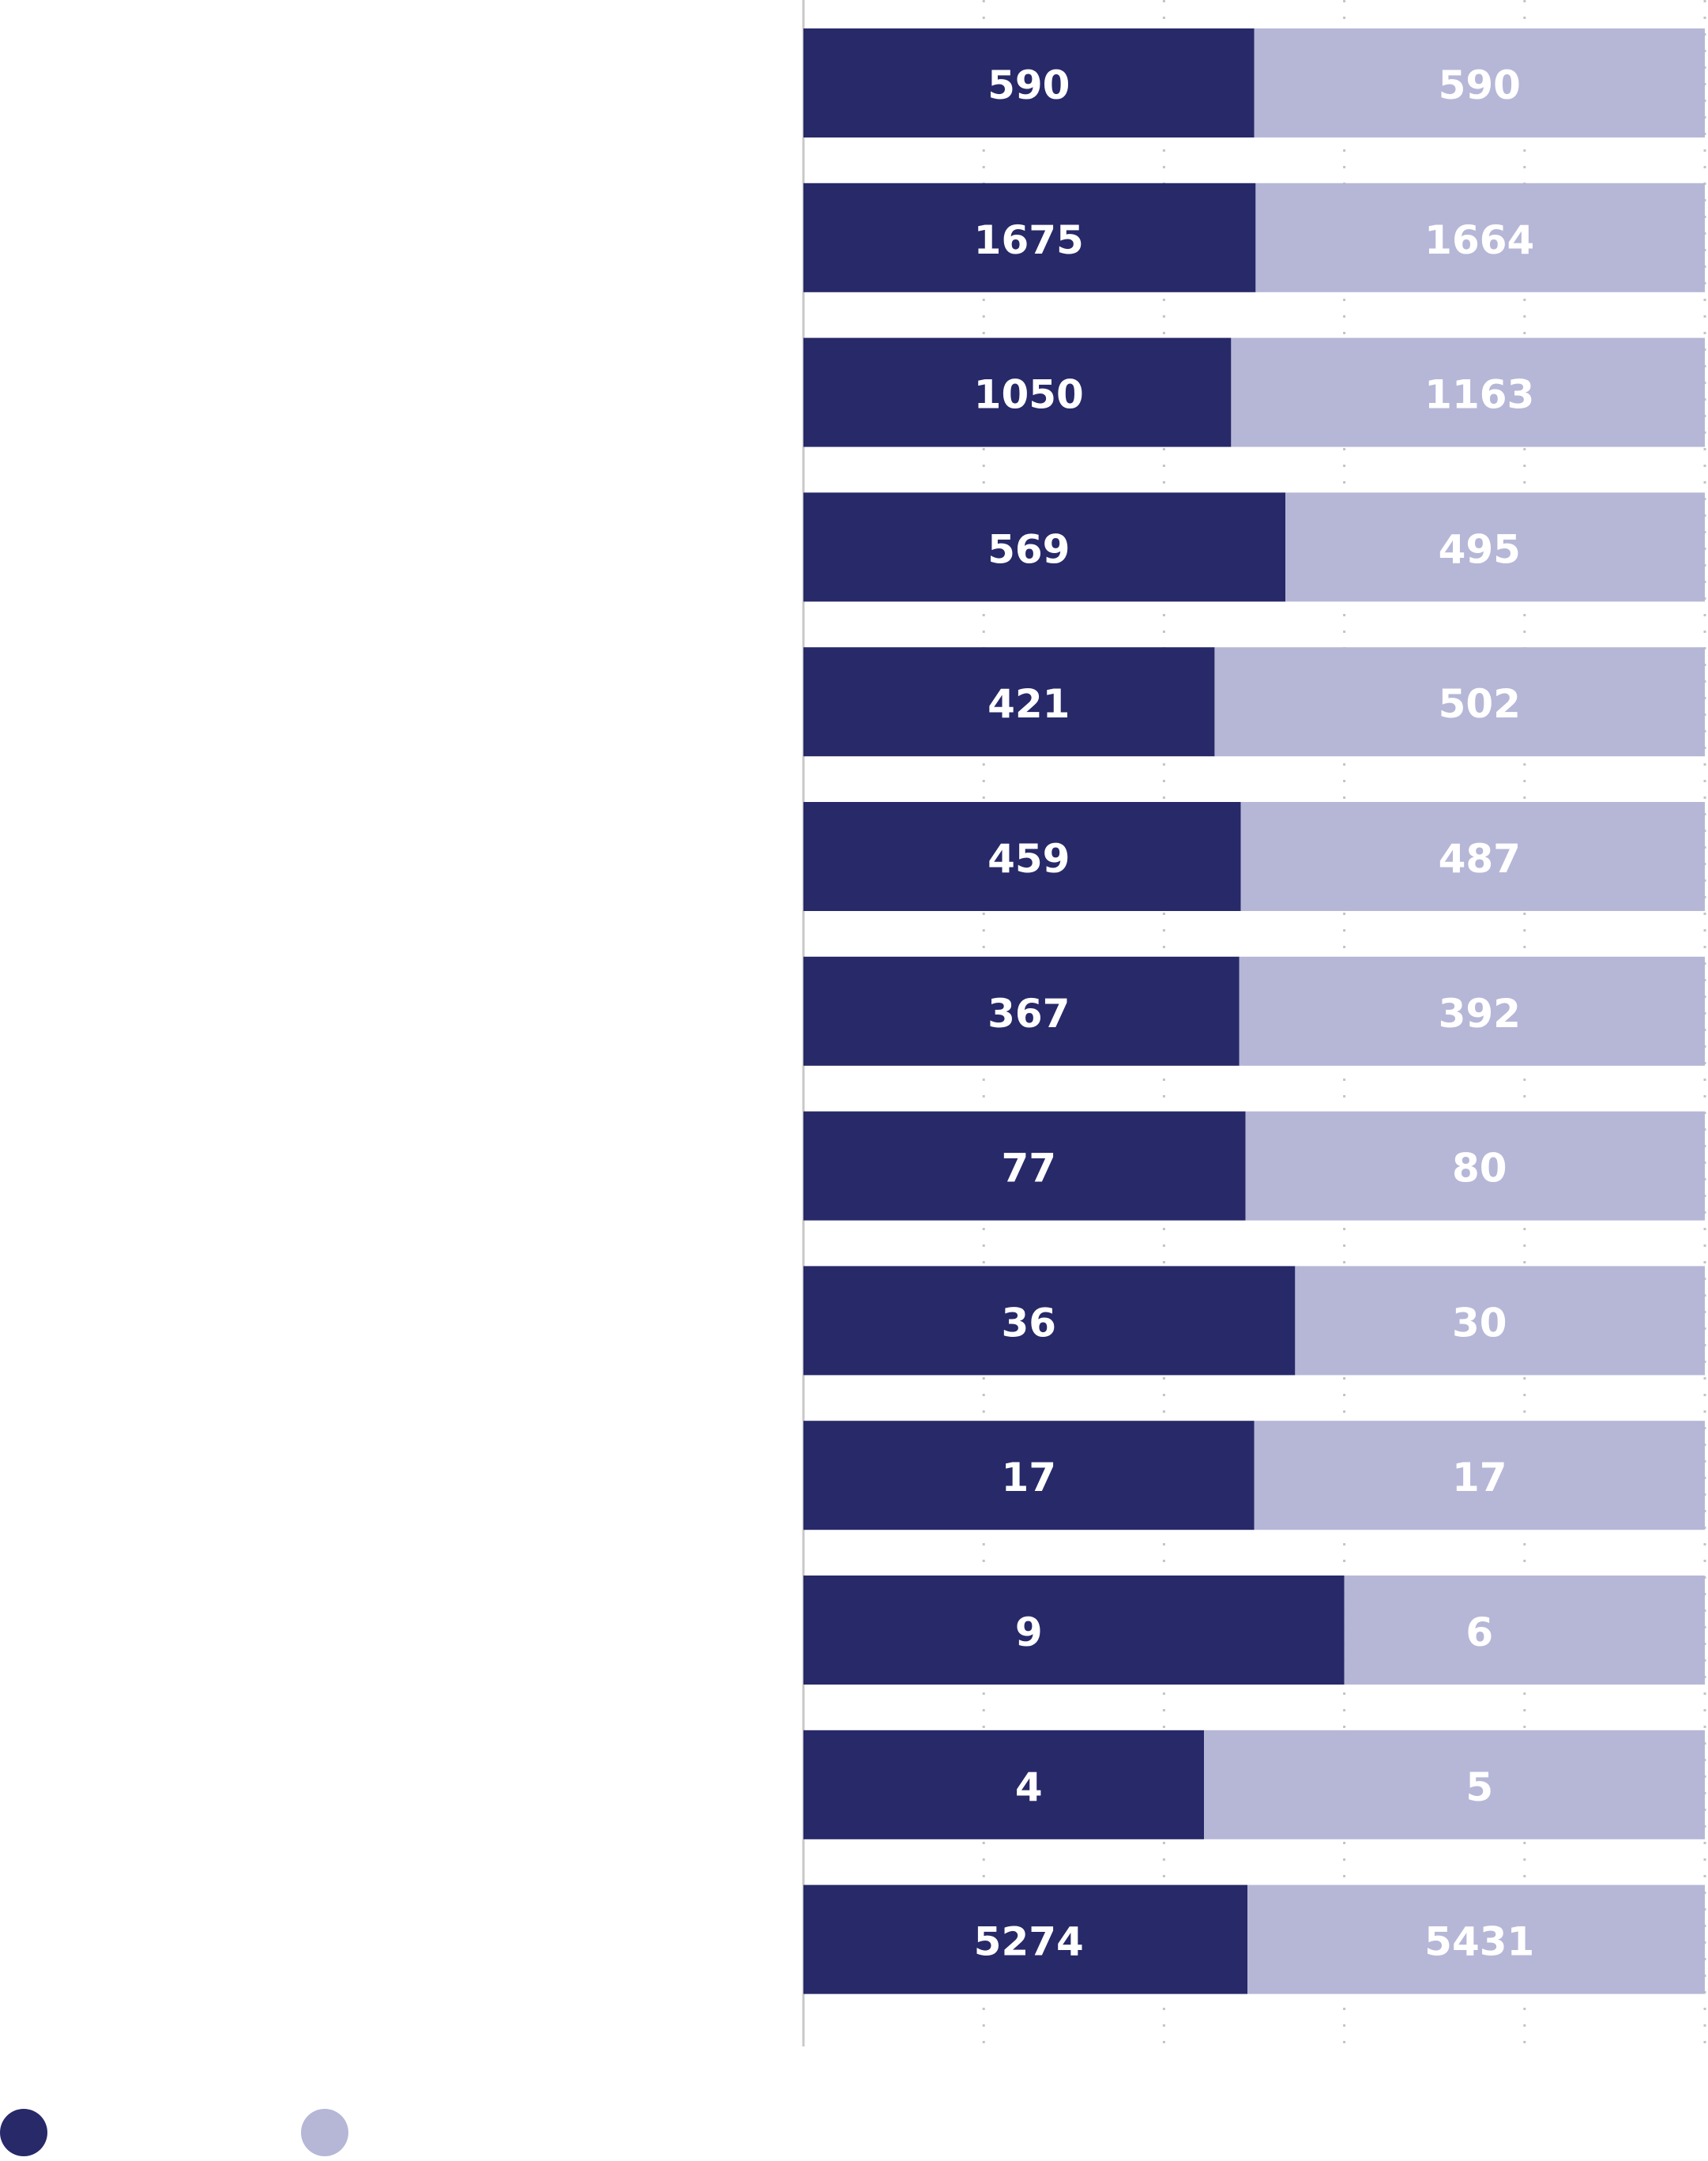 The height and width of the screenshot is (2161, 1708). I want to click on data-label: 569, so click(1029, 549).